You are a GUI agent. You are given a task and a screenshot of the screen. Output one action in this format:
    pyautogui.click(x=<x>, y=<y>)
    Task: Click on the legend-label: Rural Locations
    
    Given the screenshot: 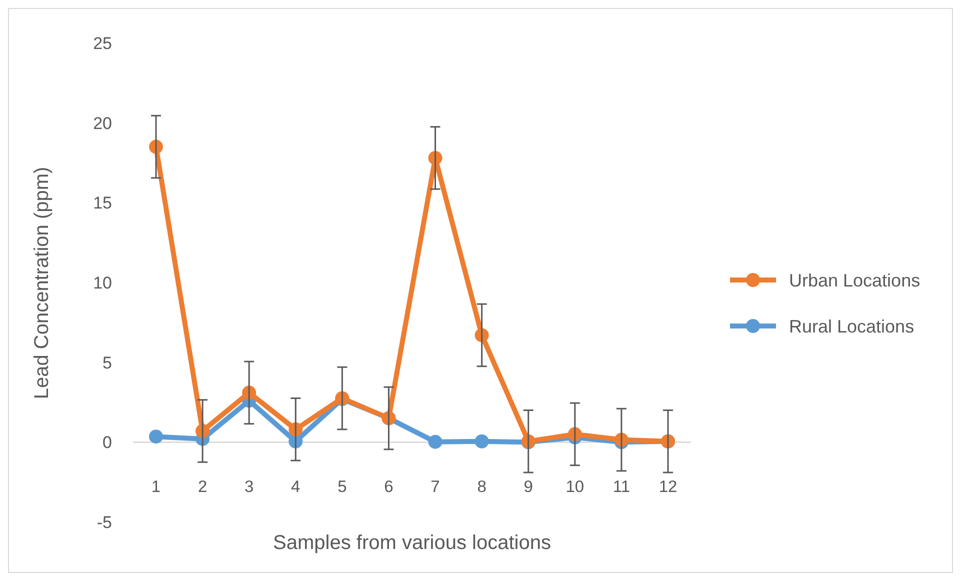 What is the action you would take?
    pyautogui.click(x=851, y=326)
    